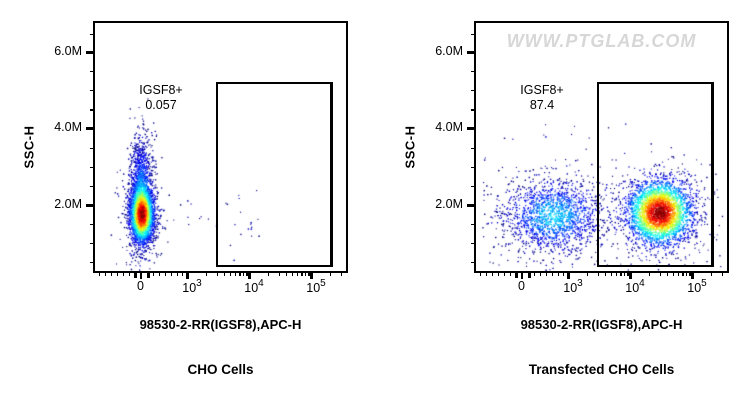  I want to click on x-tick-label: 0, so click(521, 286).